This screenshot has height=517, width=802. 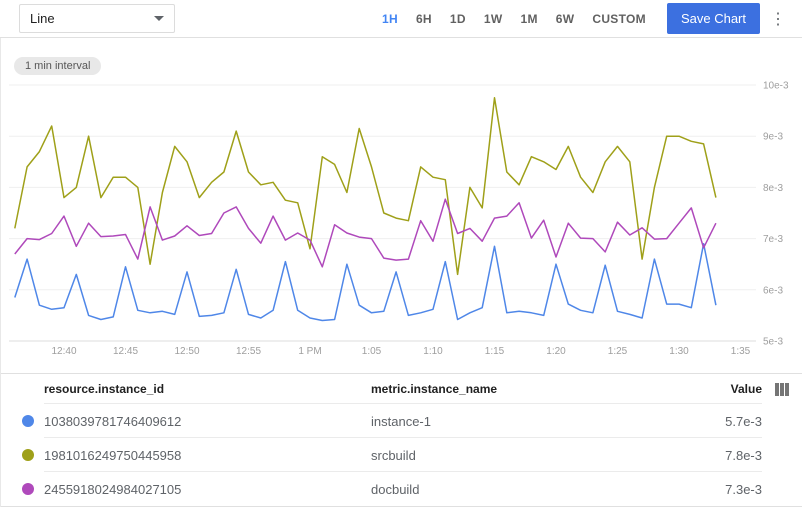 I want to click on svg-text: 1:30, so click(x=679, y=351).